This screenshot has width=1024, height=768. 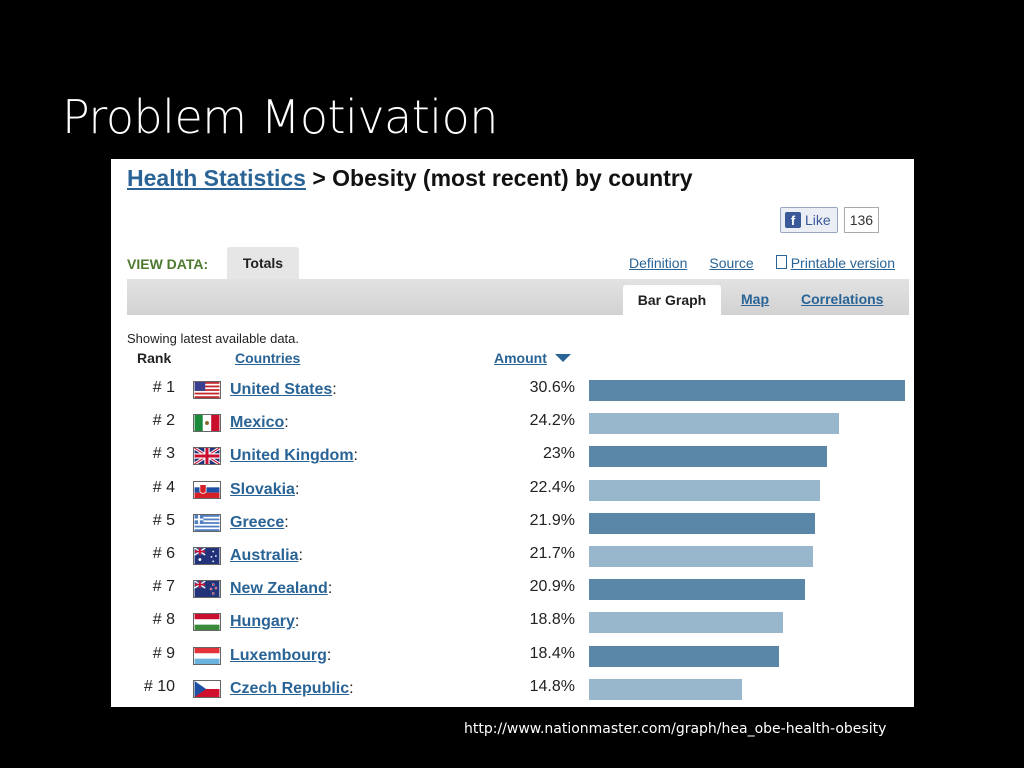 What do you see at coordinates (207, 589) in the screenshot?
I see `new-zealand-flag-icon` at bounding box center [207, 589].